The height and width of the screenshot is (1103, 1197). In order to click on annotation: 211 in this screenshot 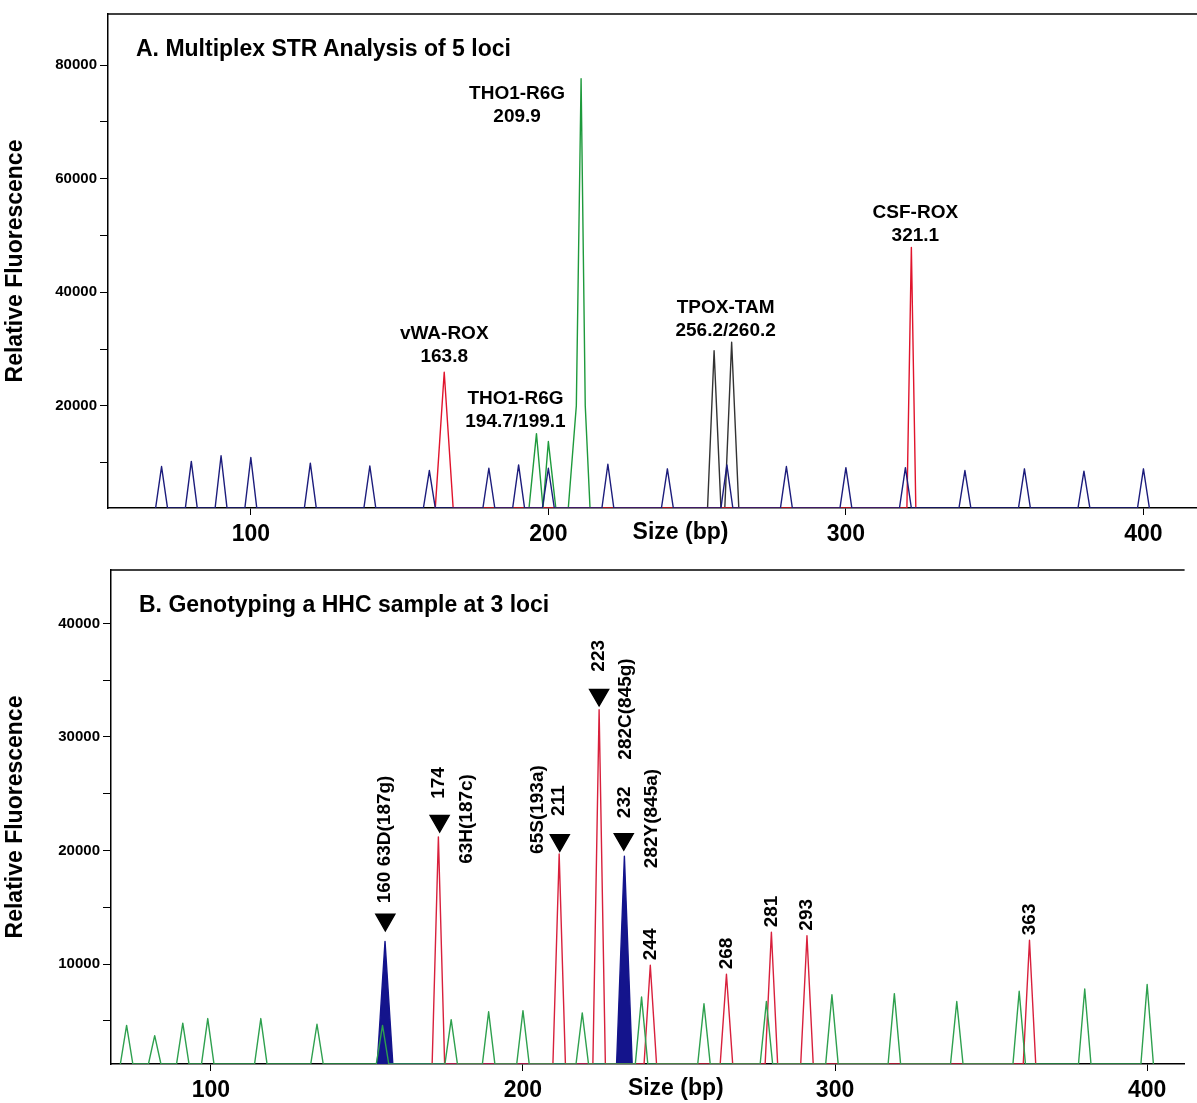, I will do `click(558, 800)`.